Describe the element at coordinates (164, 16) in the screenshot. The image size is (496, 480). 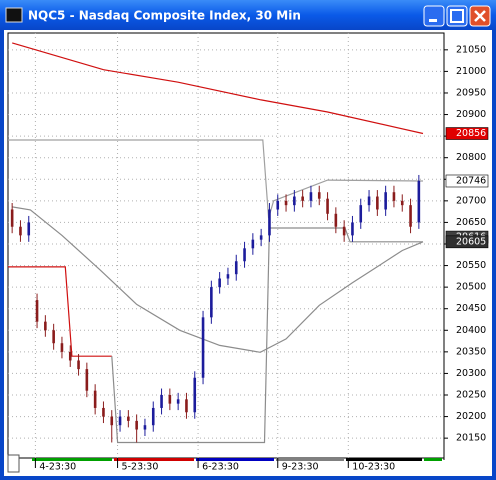
I see `window-title: NQC5 - Nasdaq Composite Index, 30 Min` at that location.